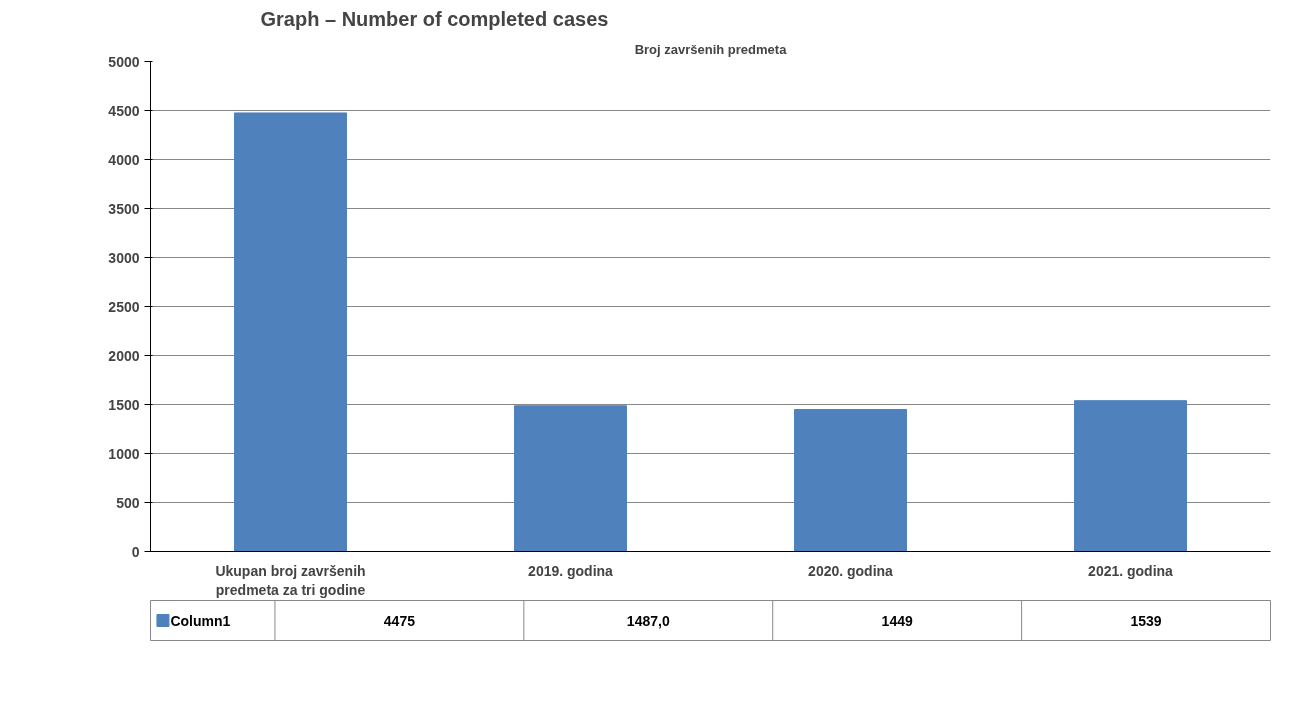  I want to click on y-tick-label: 0, so click(135, 551).